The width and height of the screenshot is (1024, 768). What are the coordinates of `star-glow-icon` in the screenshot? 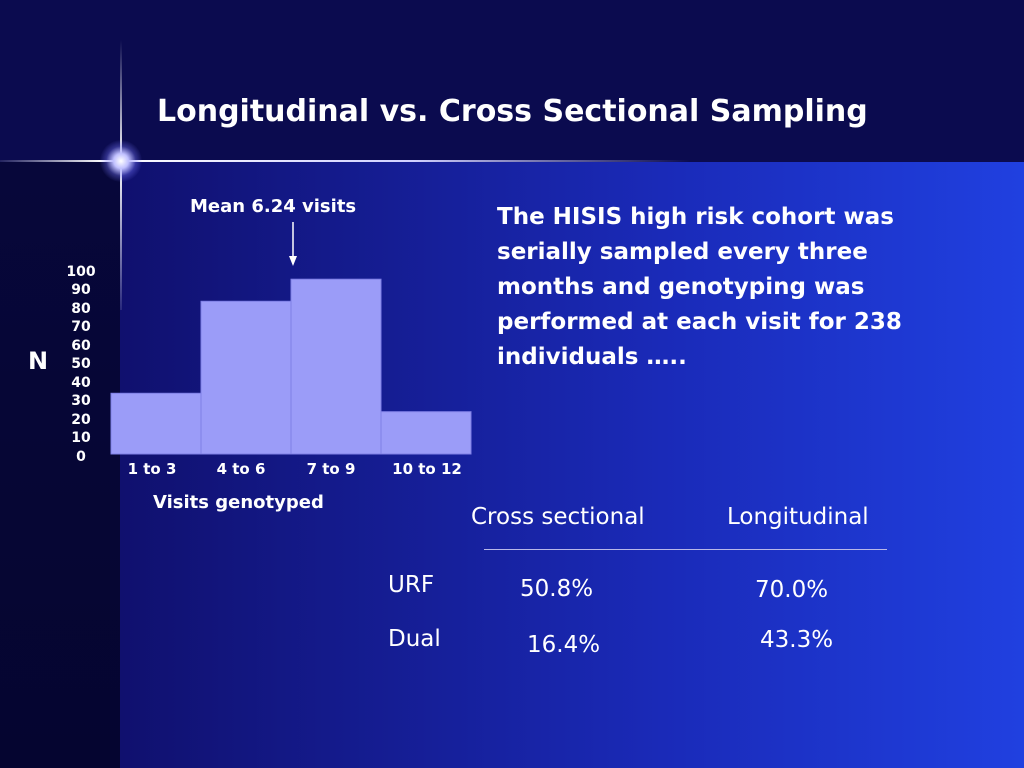 It's located at (121, 161).